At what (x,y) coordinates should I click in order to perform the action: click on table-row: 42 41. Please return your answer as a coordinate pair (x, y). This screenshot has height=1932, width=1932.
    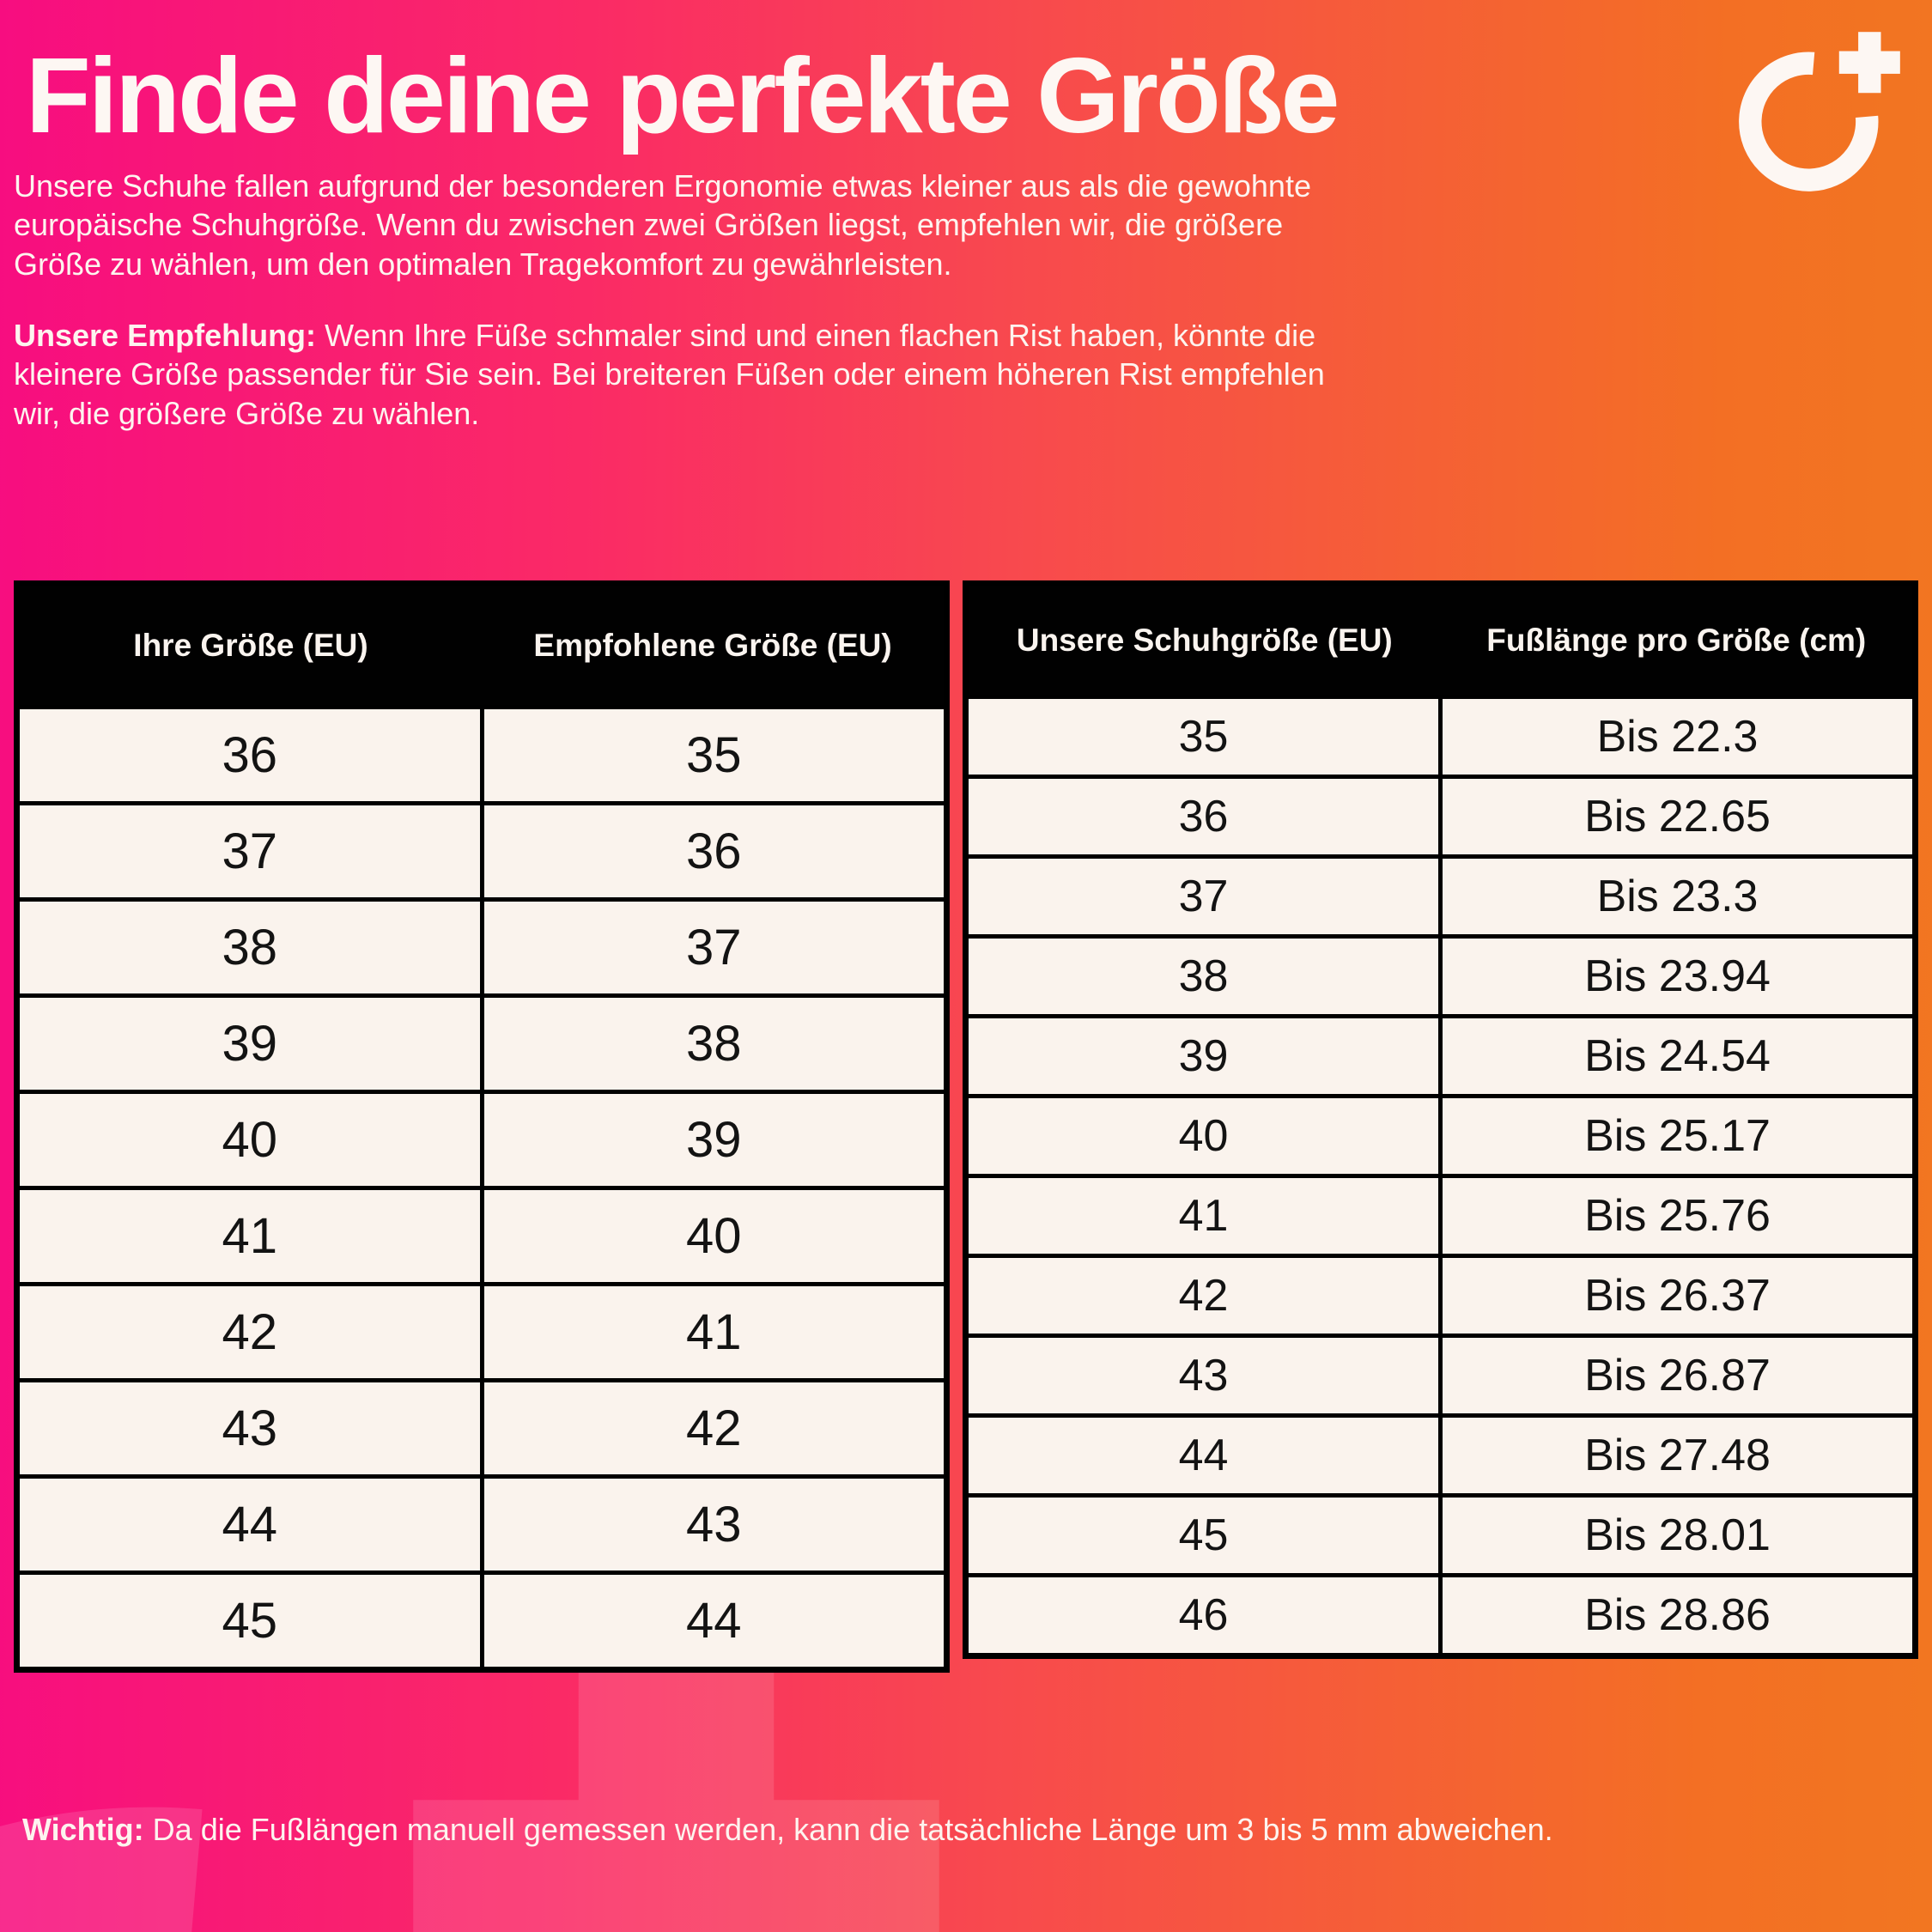
    Looking at the image, I should click on (483, 1332).